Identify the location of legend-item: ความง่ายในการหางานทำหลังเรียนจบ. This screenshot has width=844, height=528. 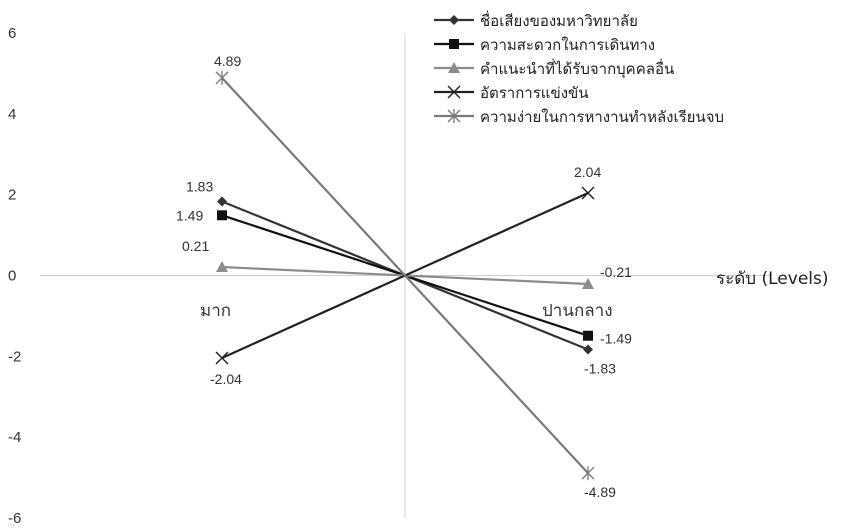
(579, 117).